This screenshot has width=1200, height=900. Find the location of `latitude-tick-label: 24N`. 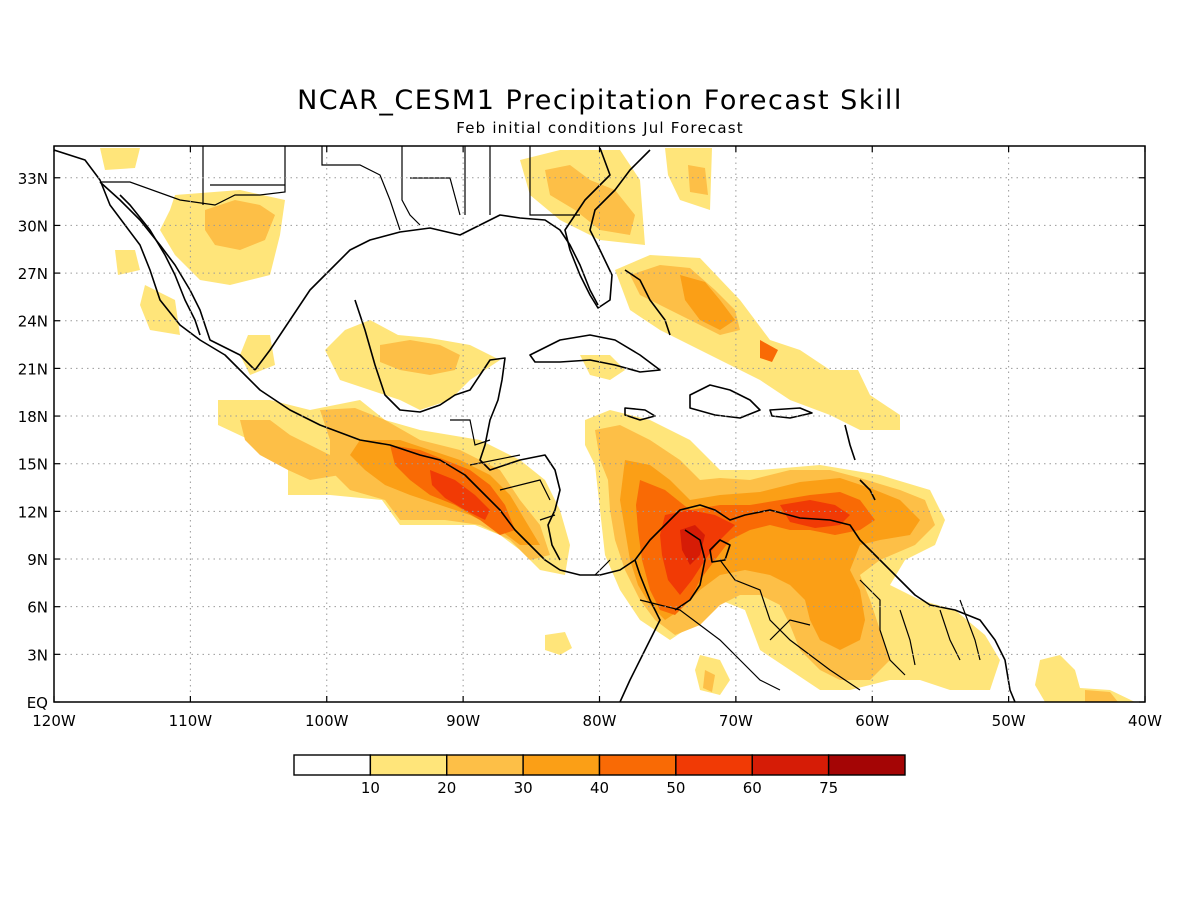

latitude-tick-label: 24N is located at coordinates (33, 322).